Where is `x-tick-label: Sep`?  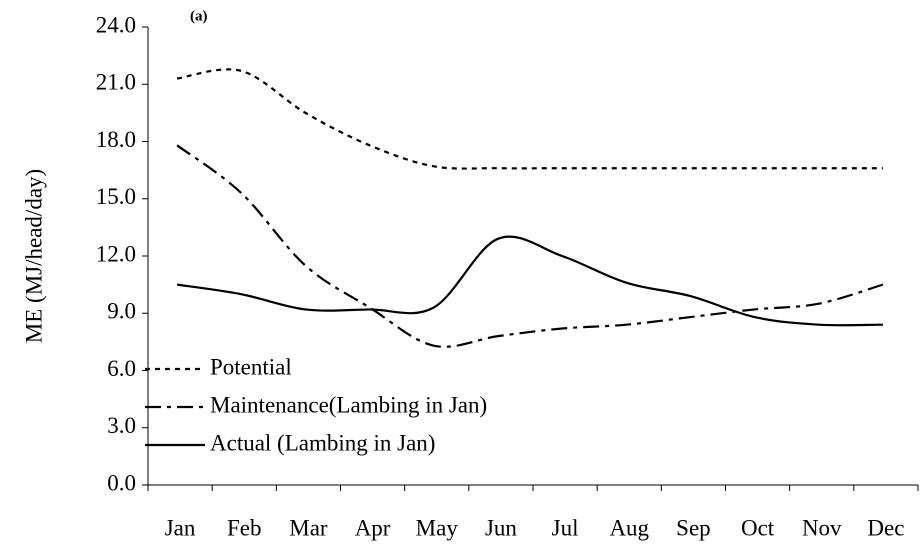
x-tick-label: Sep is located at coordinates (693, 527).